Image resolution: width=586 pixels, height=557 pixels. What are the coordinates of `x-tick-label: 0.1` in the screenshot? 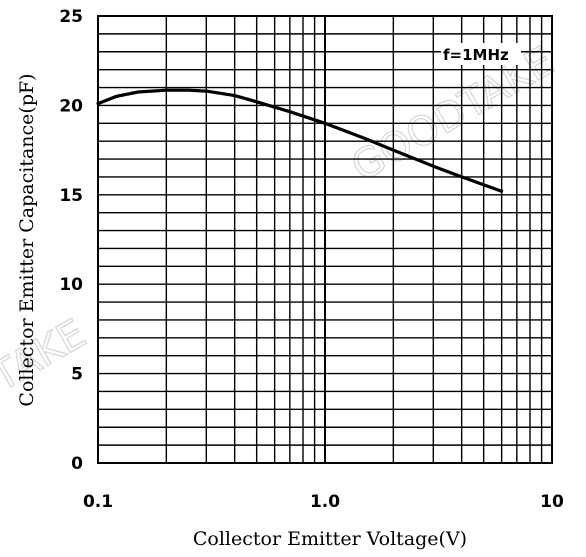 It's located at (98, 502).